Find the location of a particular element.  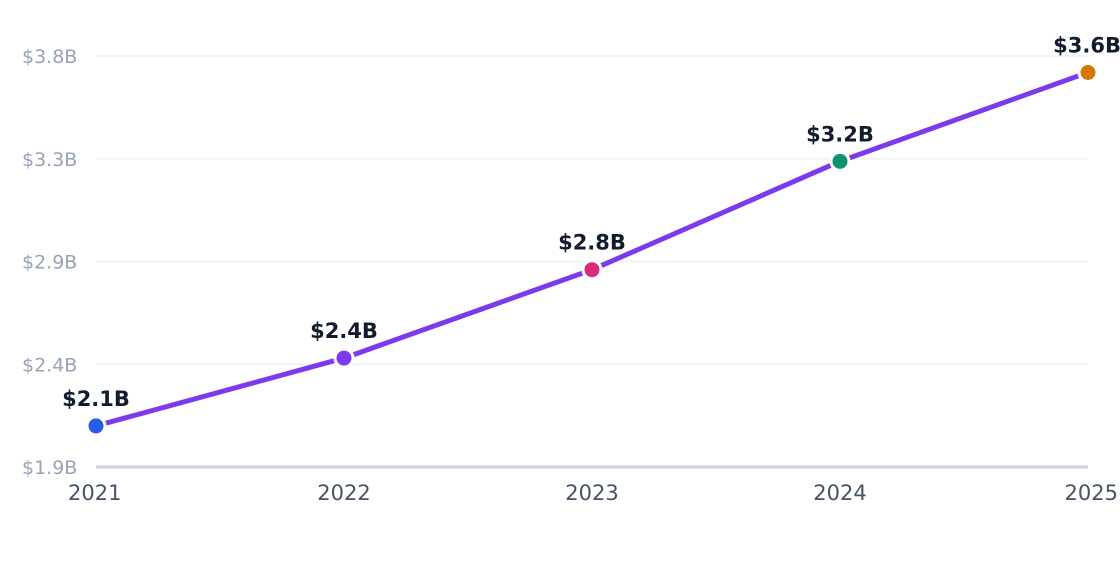

x-tick-label: 2023 is located at coordinates (591, 493).